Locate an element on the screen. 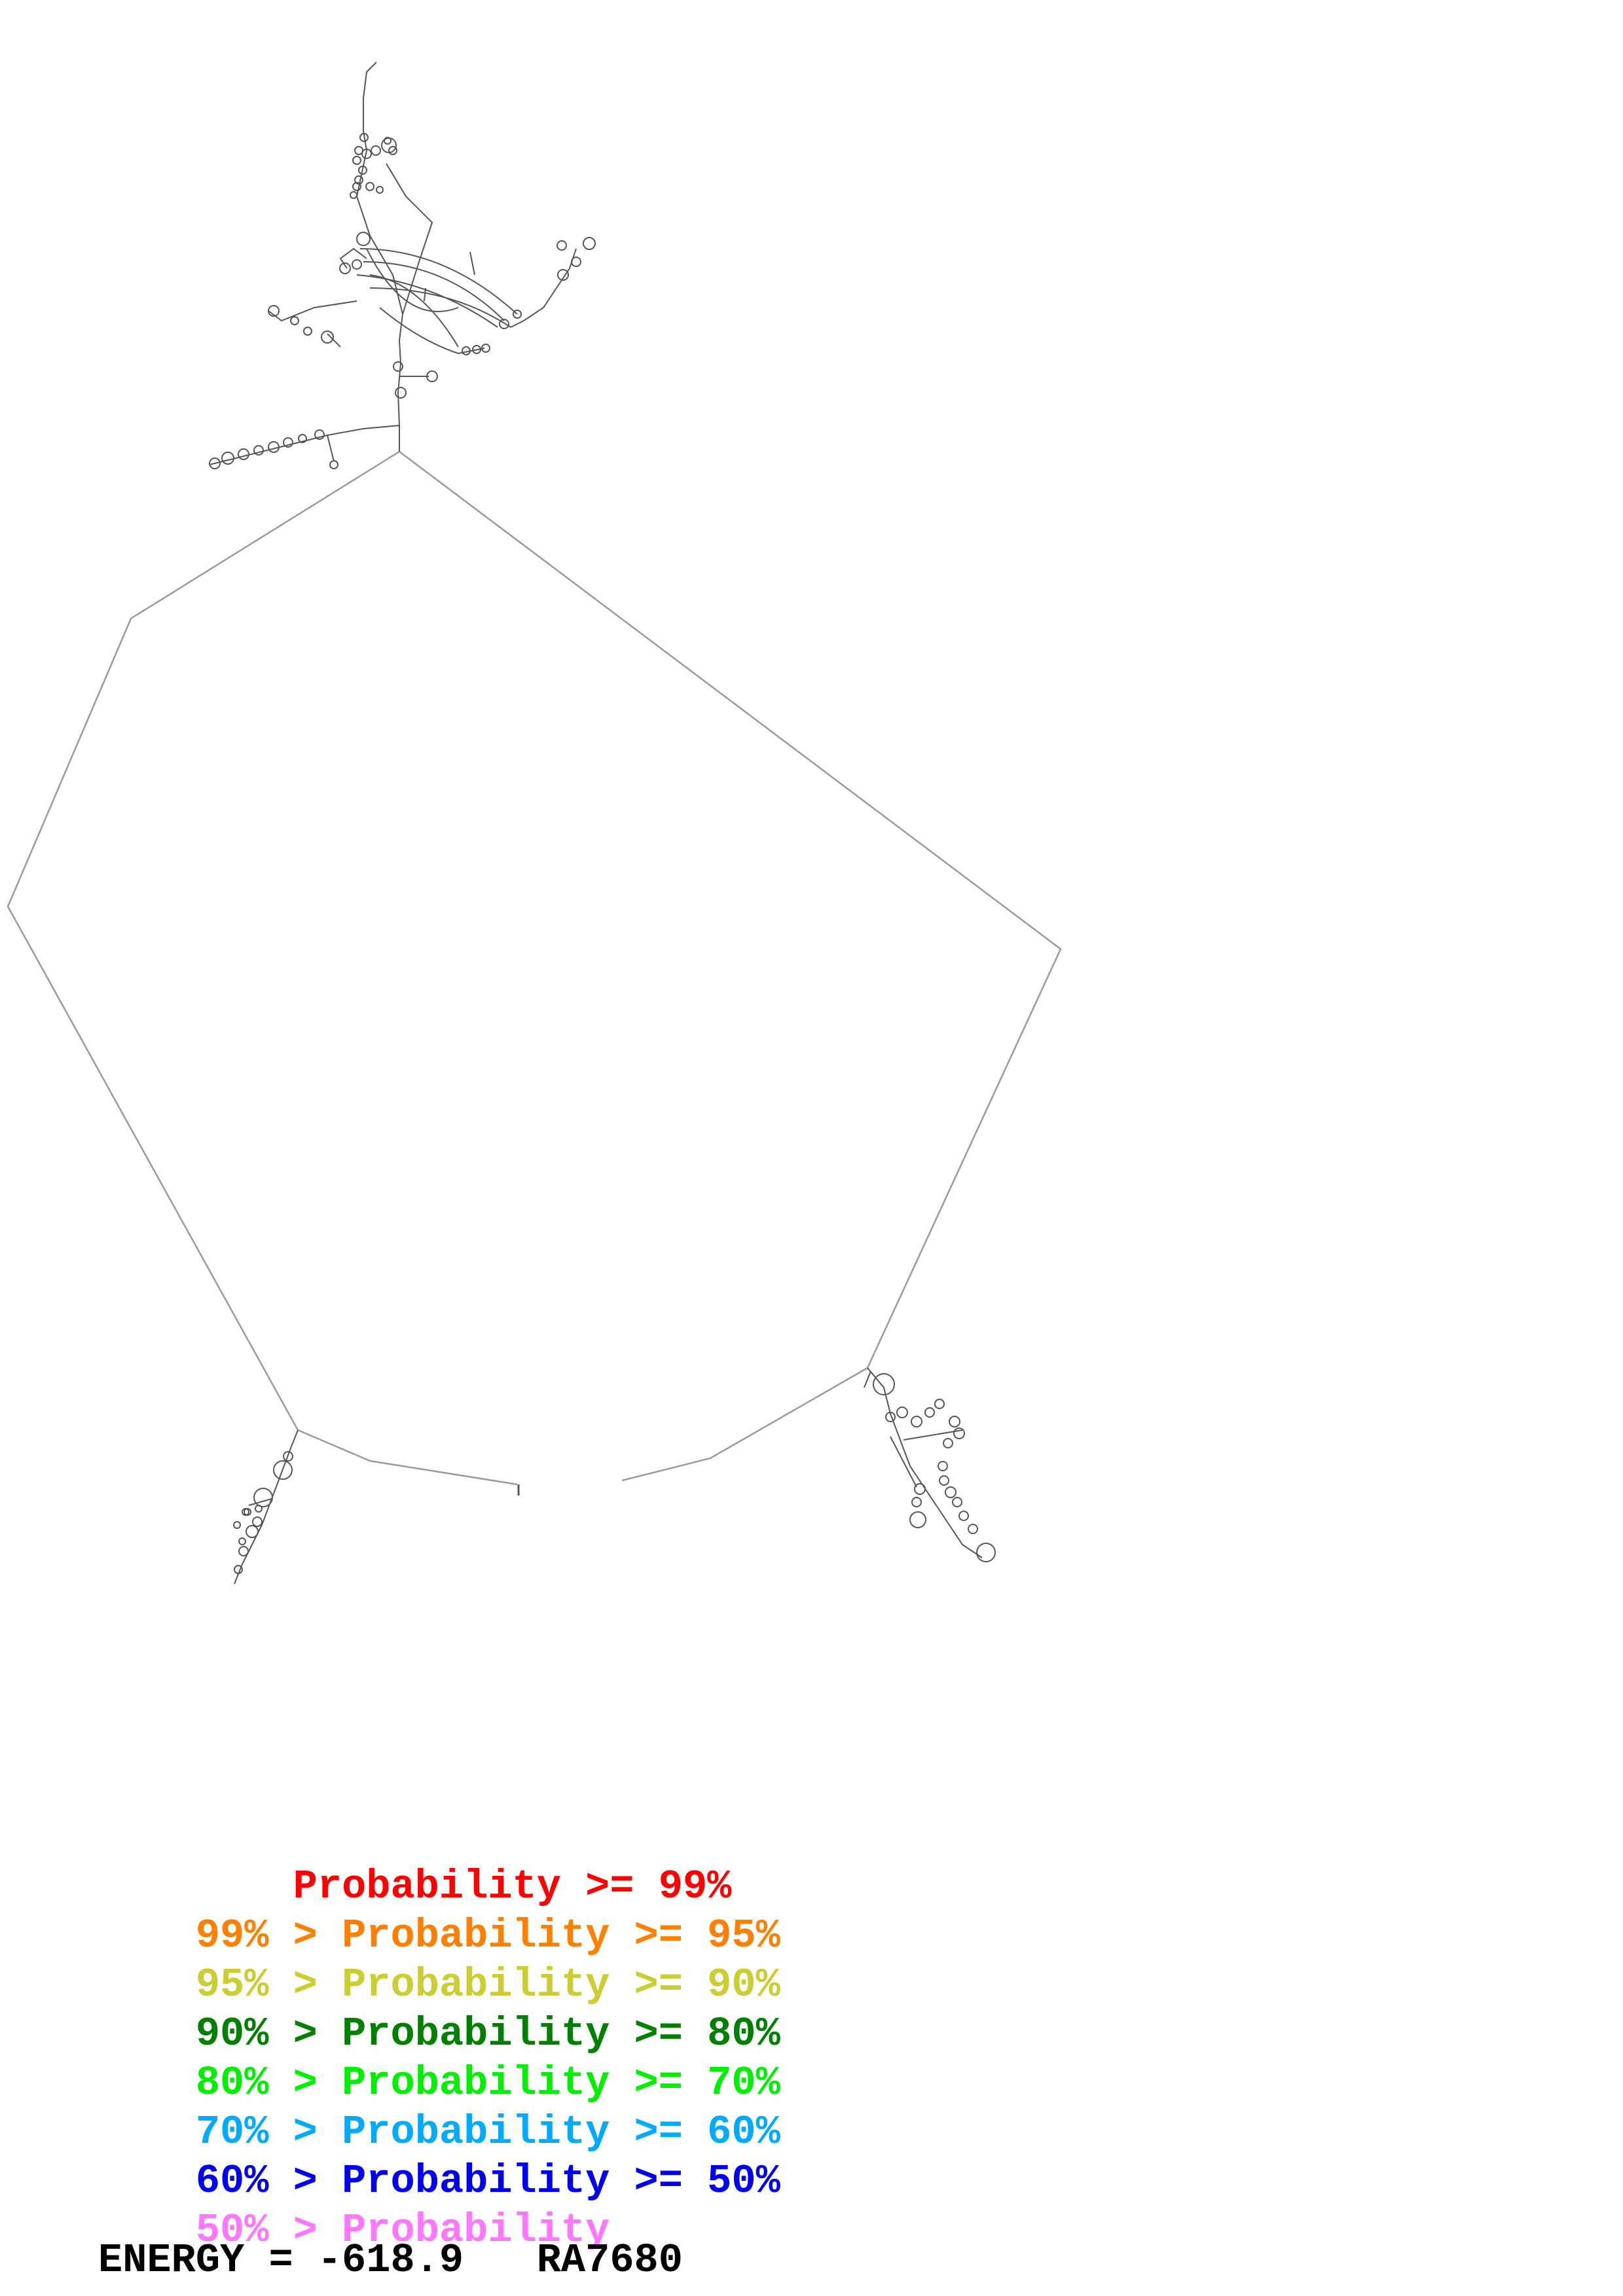 This screenshot has width=1623, height=2296. legend-line-70: 80% > Probability >= 70% is located at coordinates (439, 2083).